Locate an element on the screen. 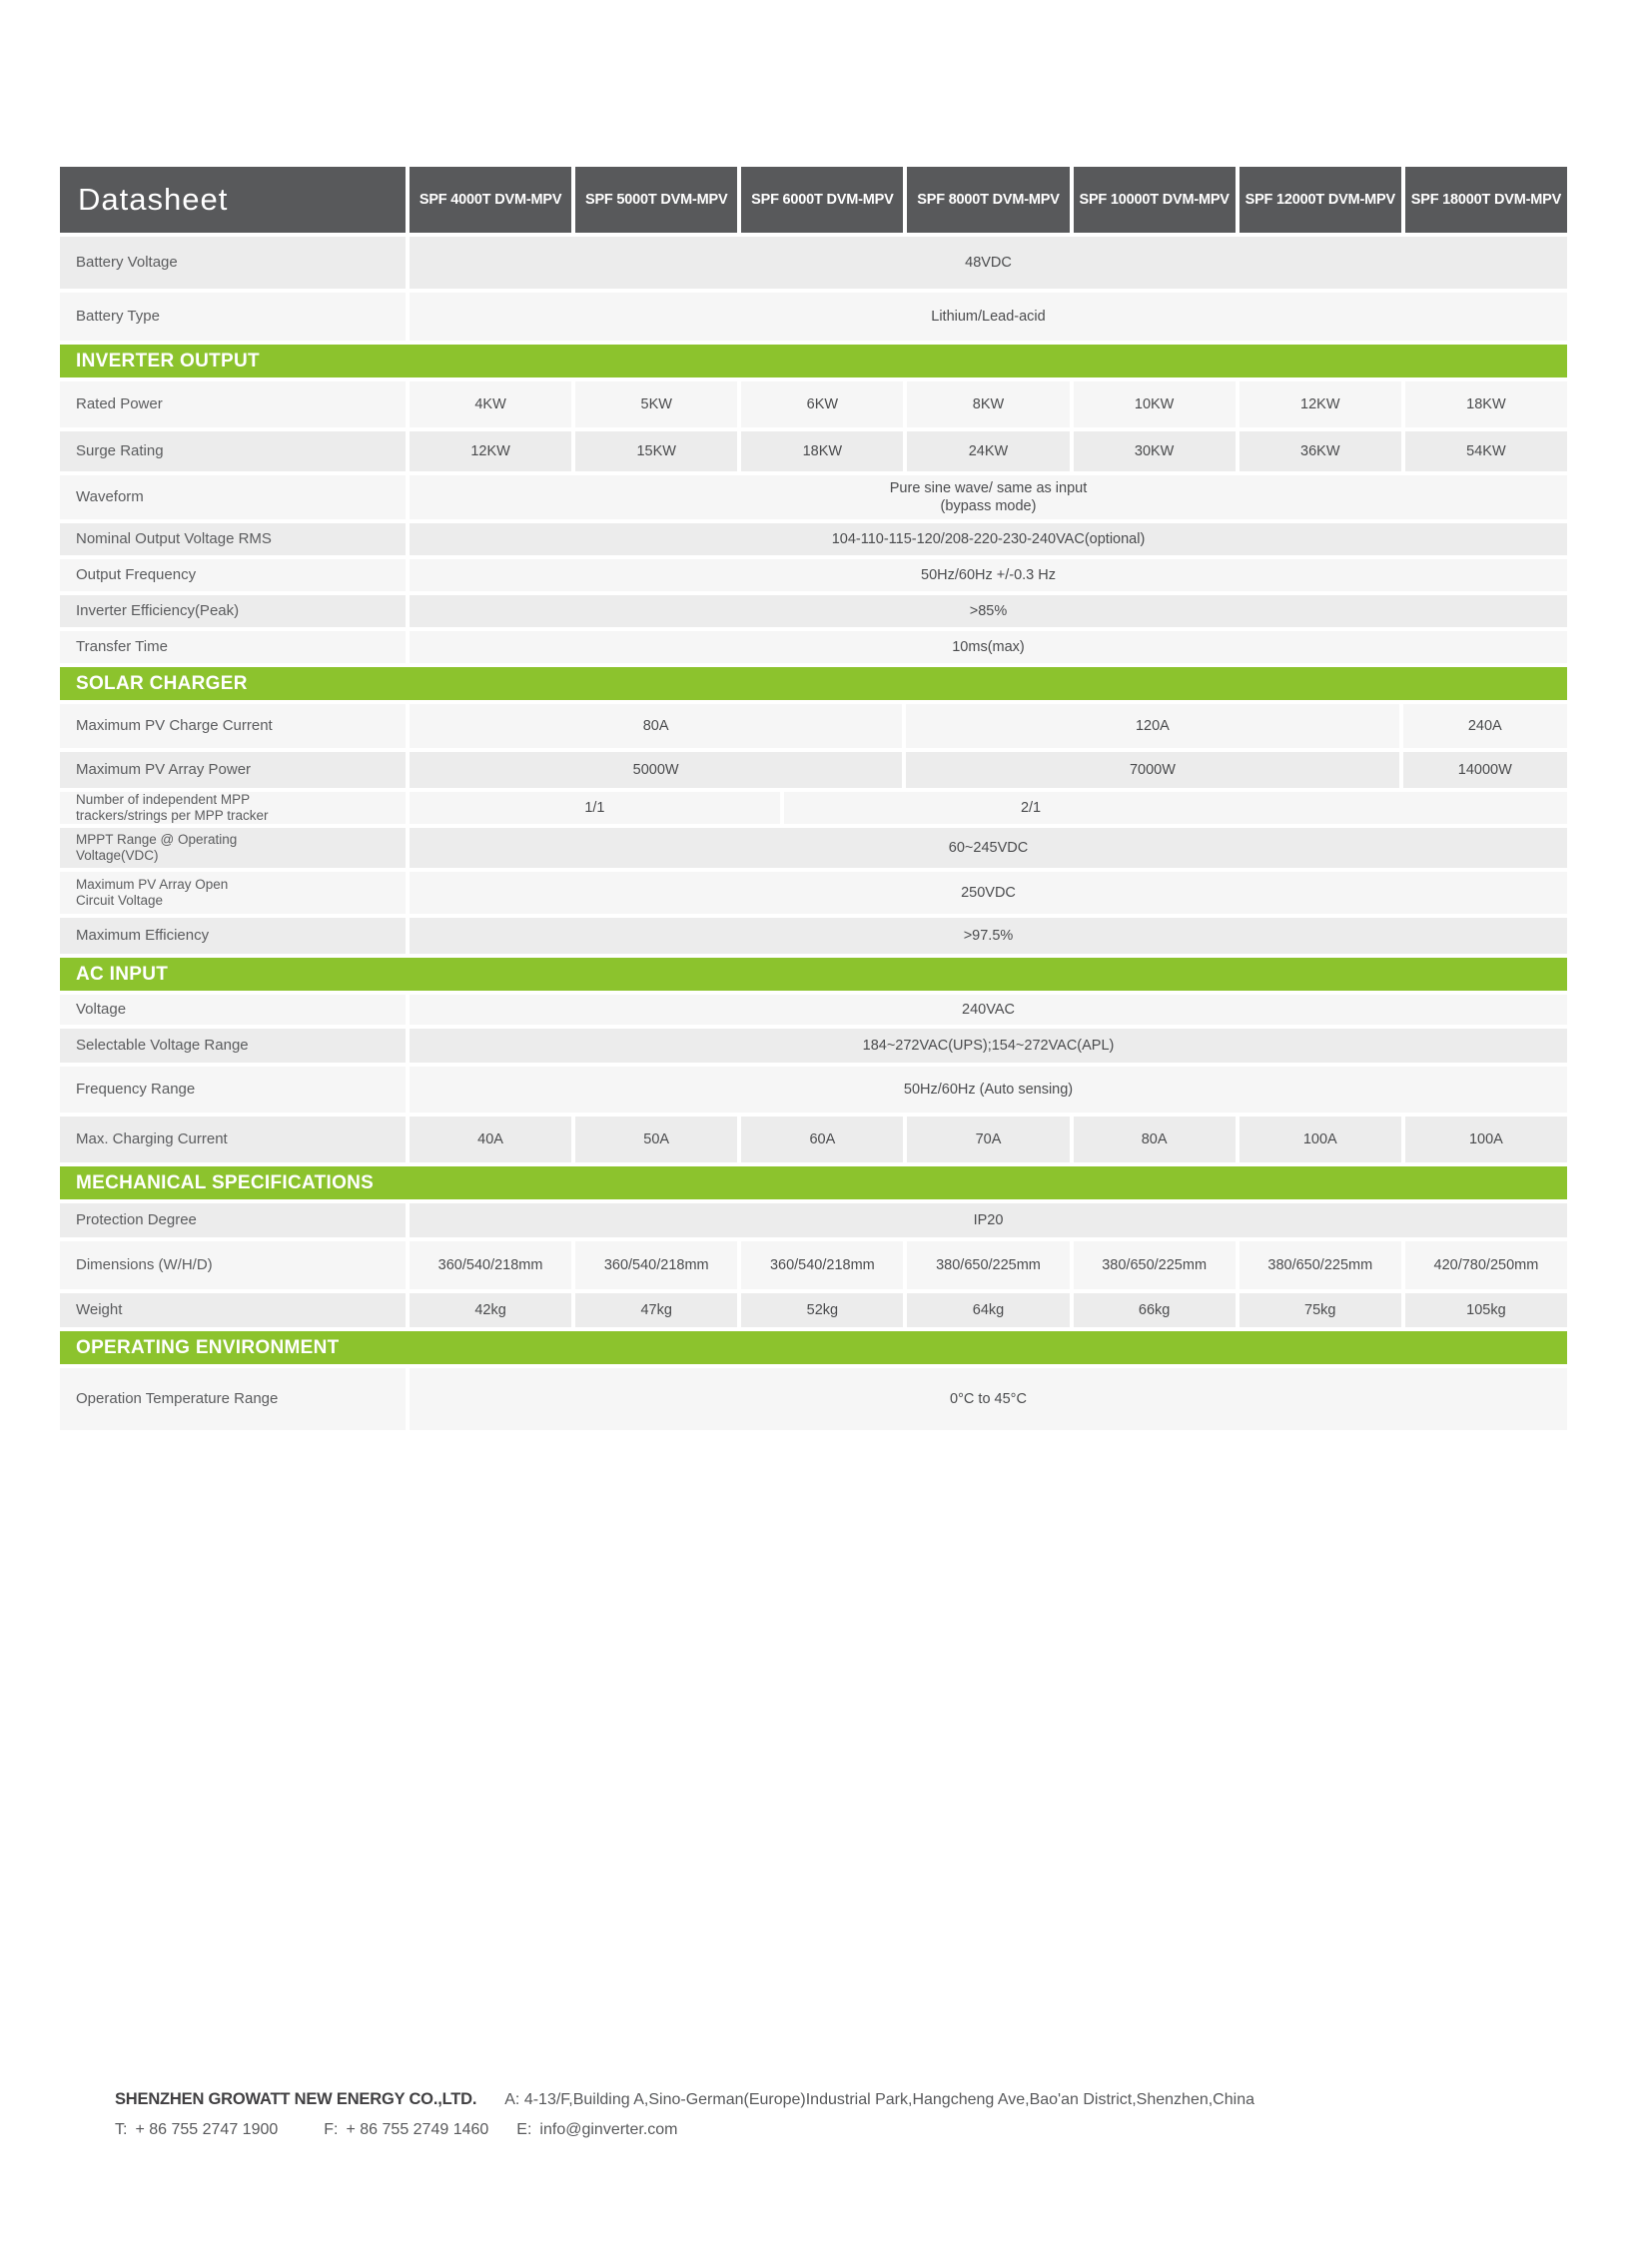  spec-value: 420/780/250mm is located at coordinates (1485, 1265).